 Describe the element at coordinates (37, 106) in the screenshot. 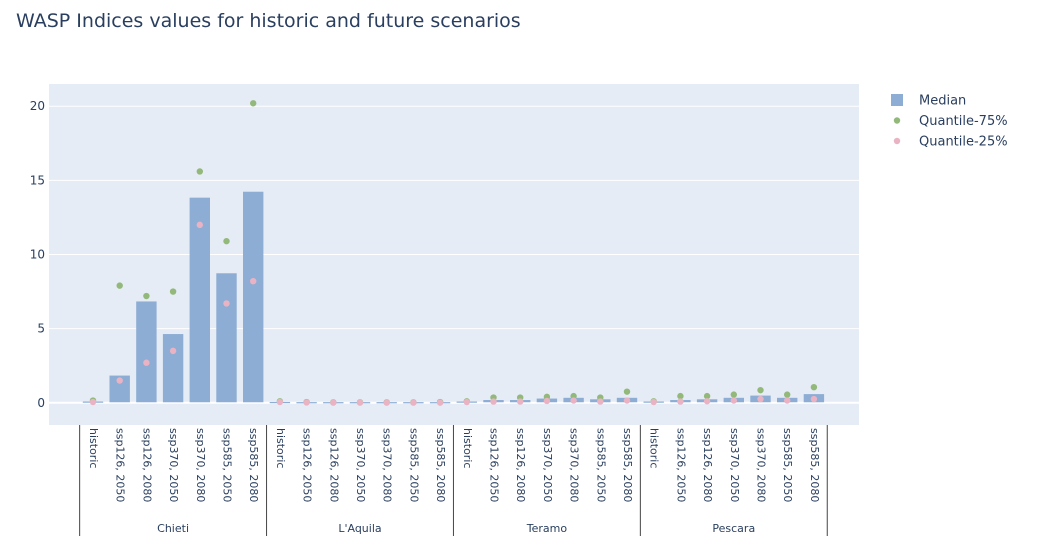

I see `y-tick-label: 20` at that location.